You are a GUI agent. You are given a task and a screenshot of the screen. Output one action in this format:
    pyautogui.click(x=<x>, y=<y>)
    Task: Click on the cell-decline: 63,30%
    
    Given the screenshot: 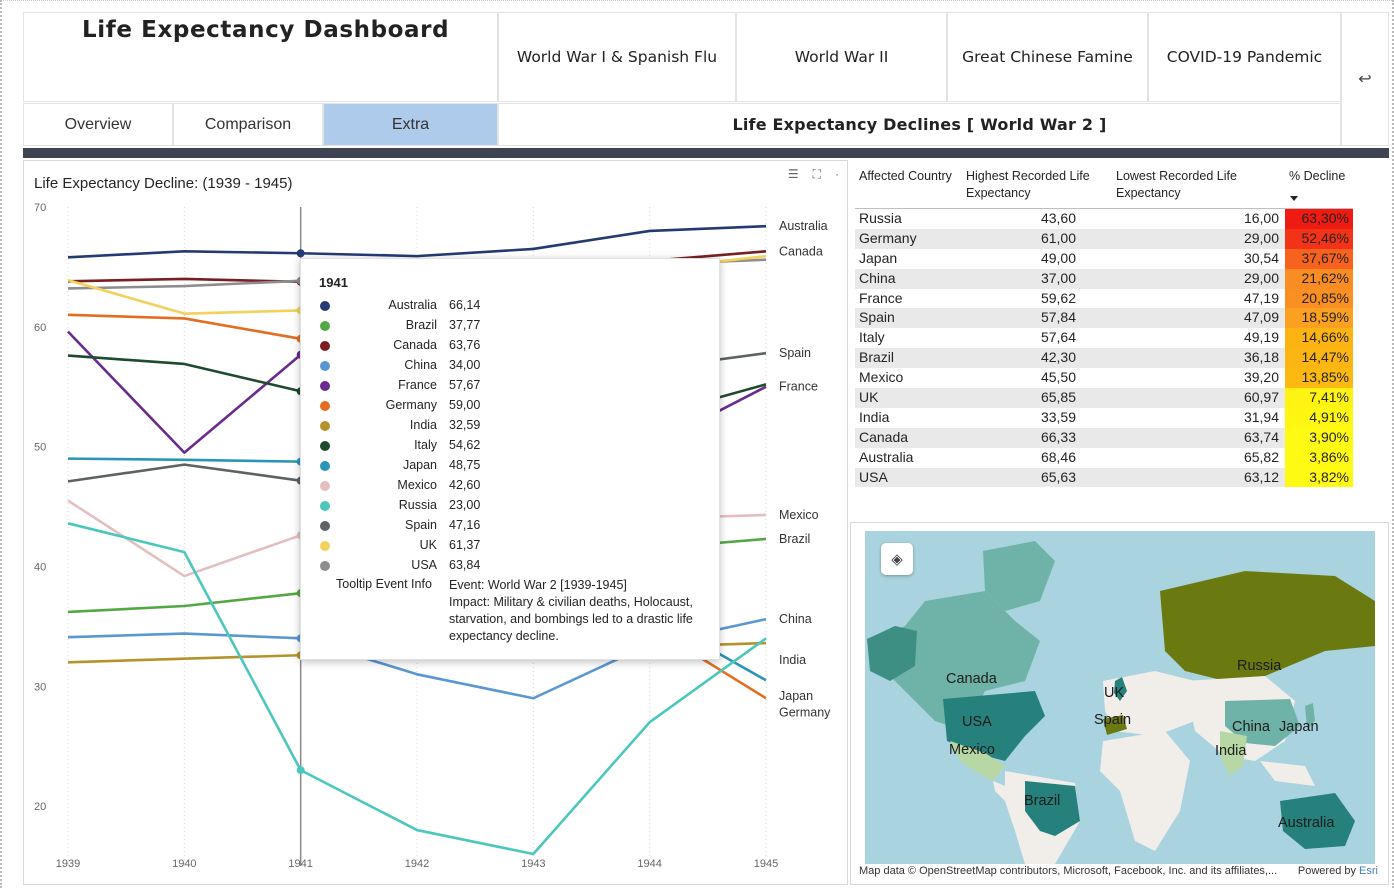 What is the action you would take?
    pyautogui.click(x=1319, y=219)
    